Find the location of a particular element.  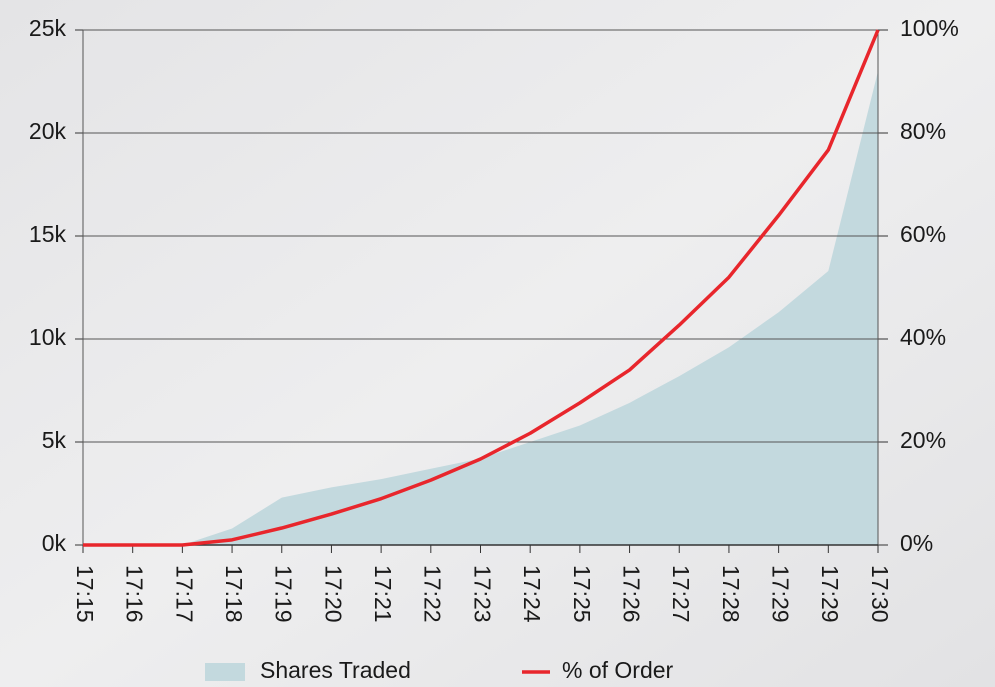

y-tick-label: 15k is located at coordinates (48, 234).